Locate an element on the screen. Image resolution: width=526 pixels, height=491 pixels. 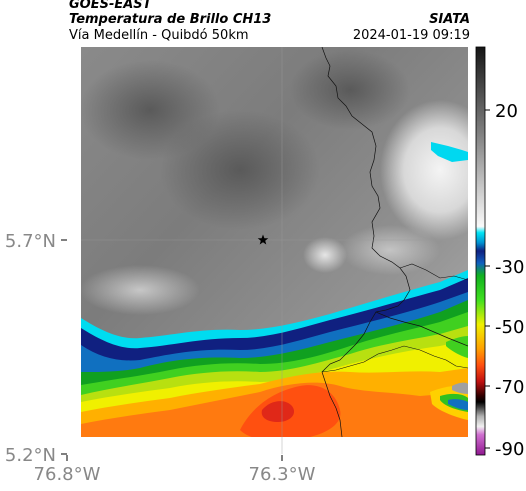
lon-tick-label: 76.3°W is located at coordinates (282, 474).